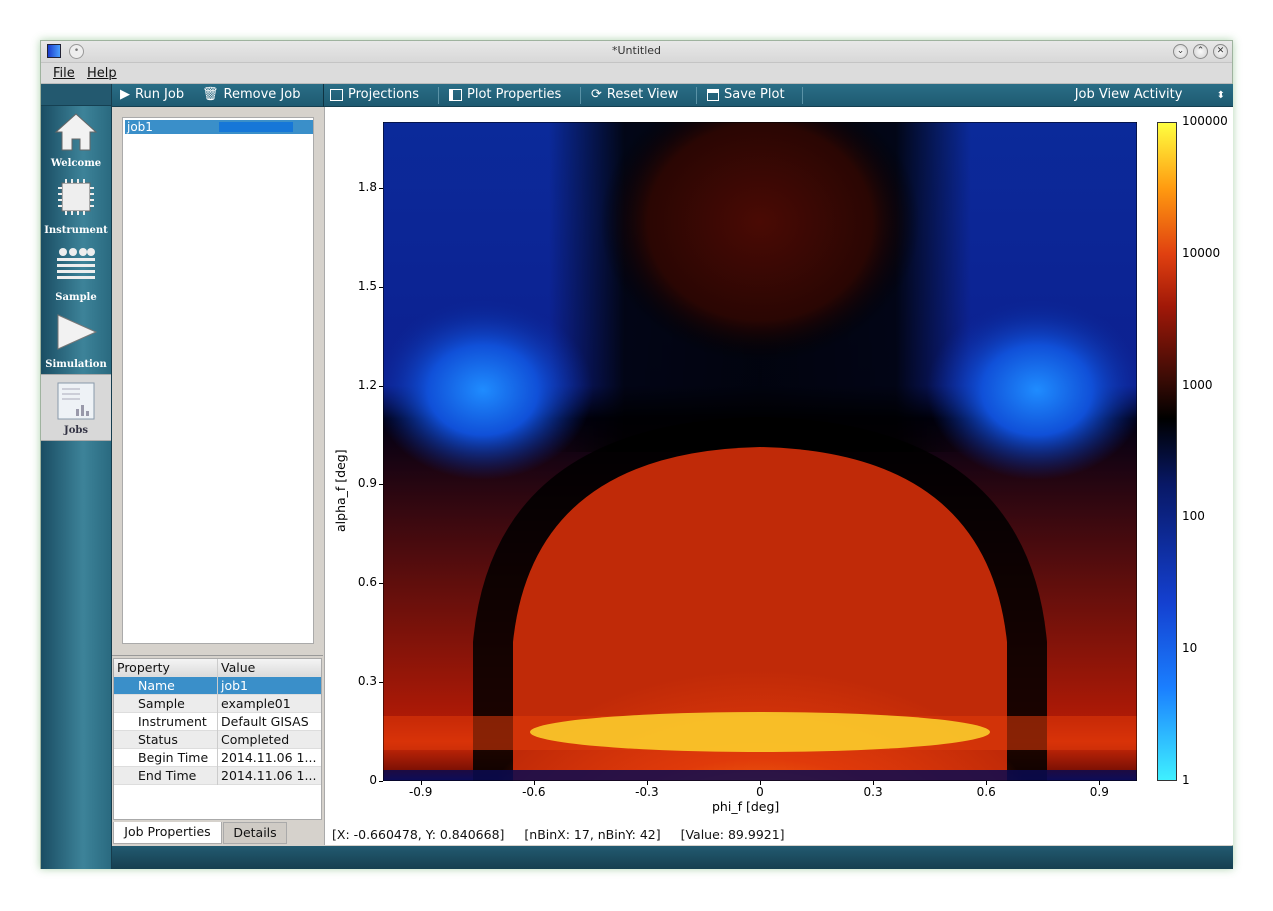  Describe the element at coordinates (373, 780) in the screenshot. I see `y-tick-label: 0` at that location.